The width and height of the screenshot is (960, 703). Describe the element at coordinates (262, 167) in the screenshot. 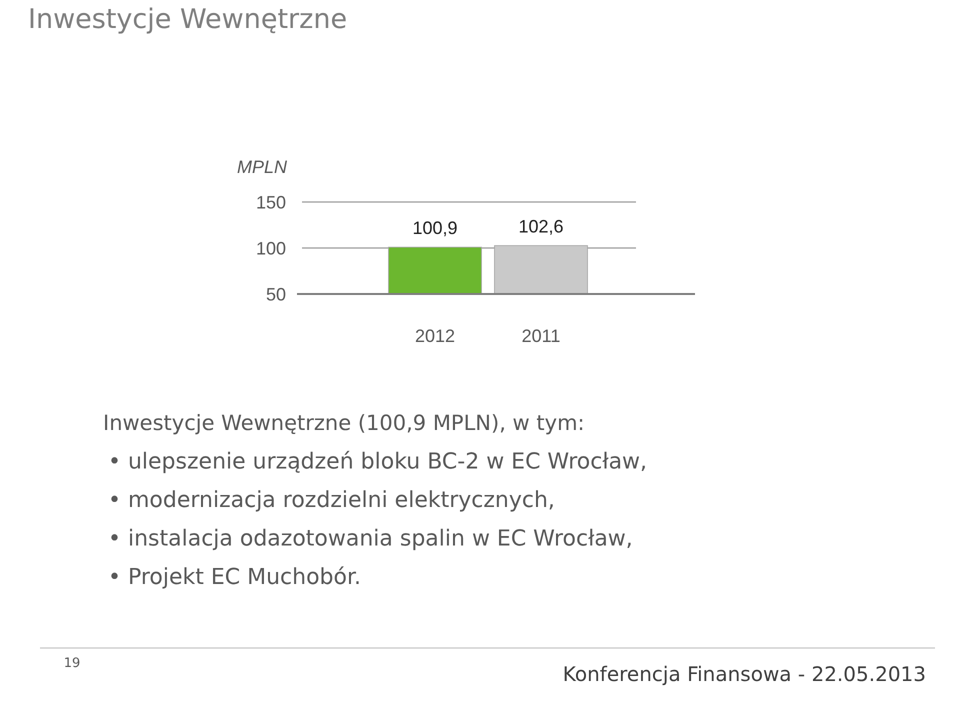

I see `y-axis-title: MPLN` at that location.